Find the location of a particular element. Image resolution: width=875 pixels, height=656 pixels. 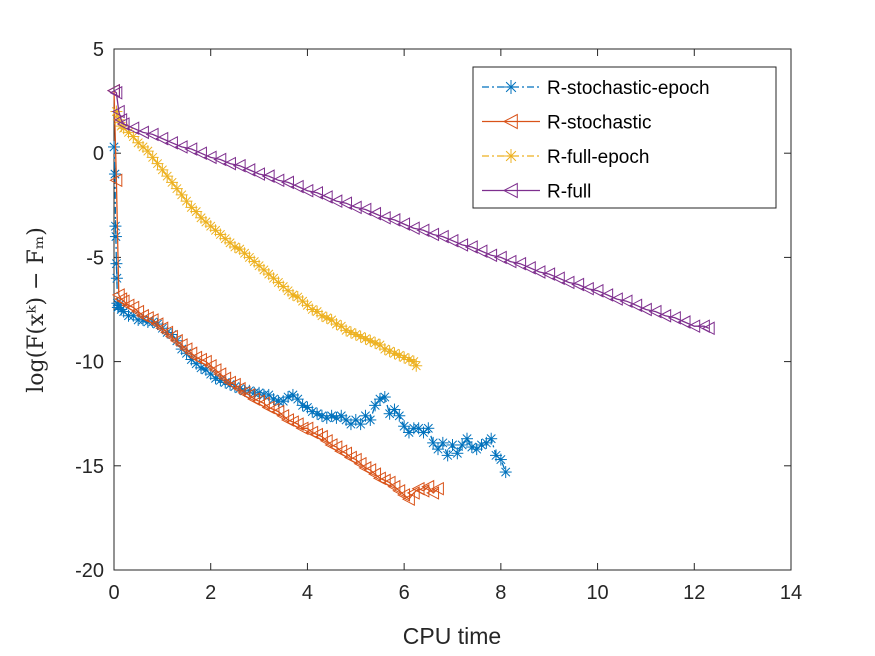

y-tick-label: -5 is located at coordinates (95, 258).